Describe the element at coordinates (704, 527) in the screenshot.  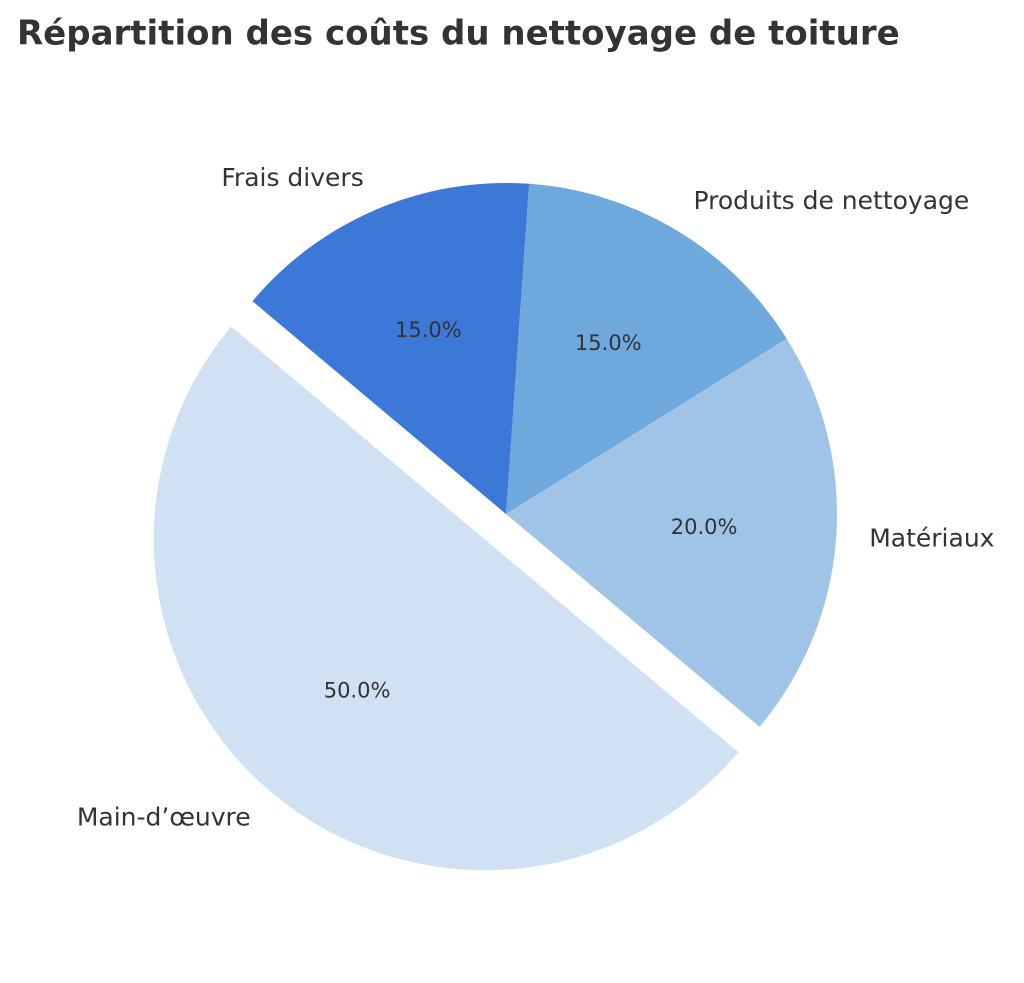
I see `value-label: 20.0%` at that location.